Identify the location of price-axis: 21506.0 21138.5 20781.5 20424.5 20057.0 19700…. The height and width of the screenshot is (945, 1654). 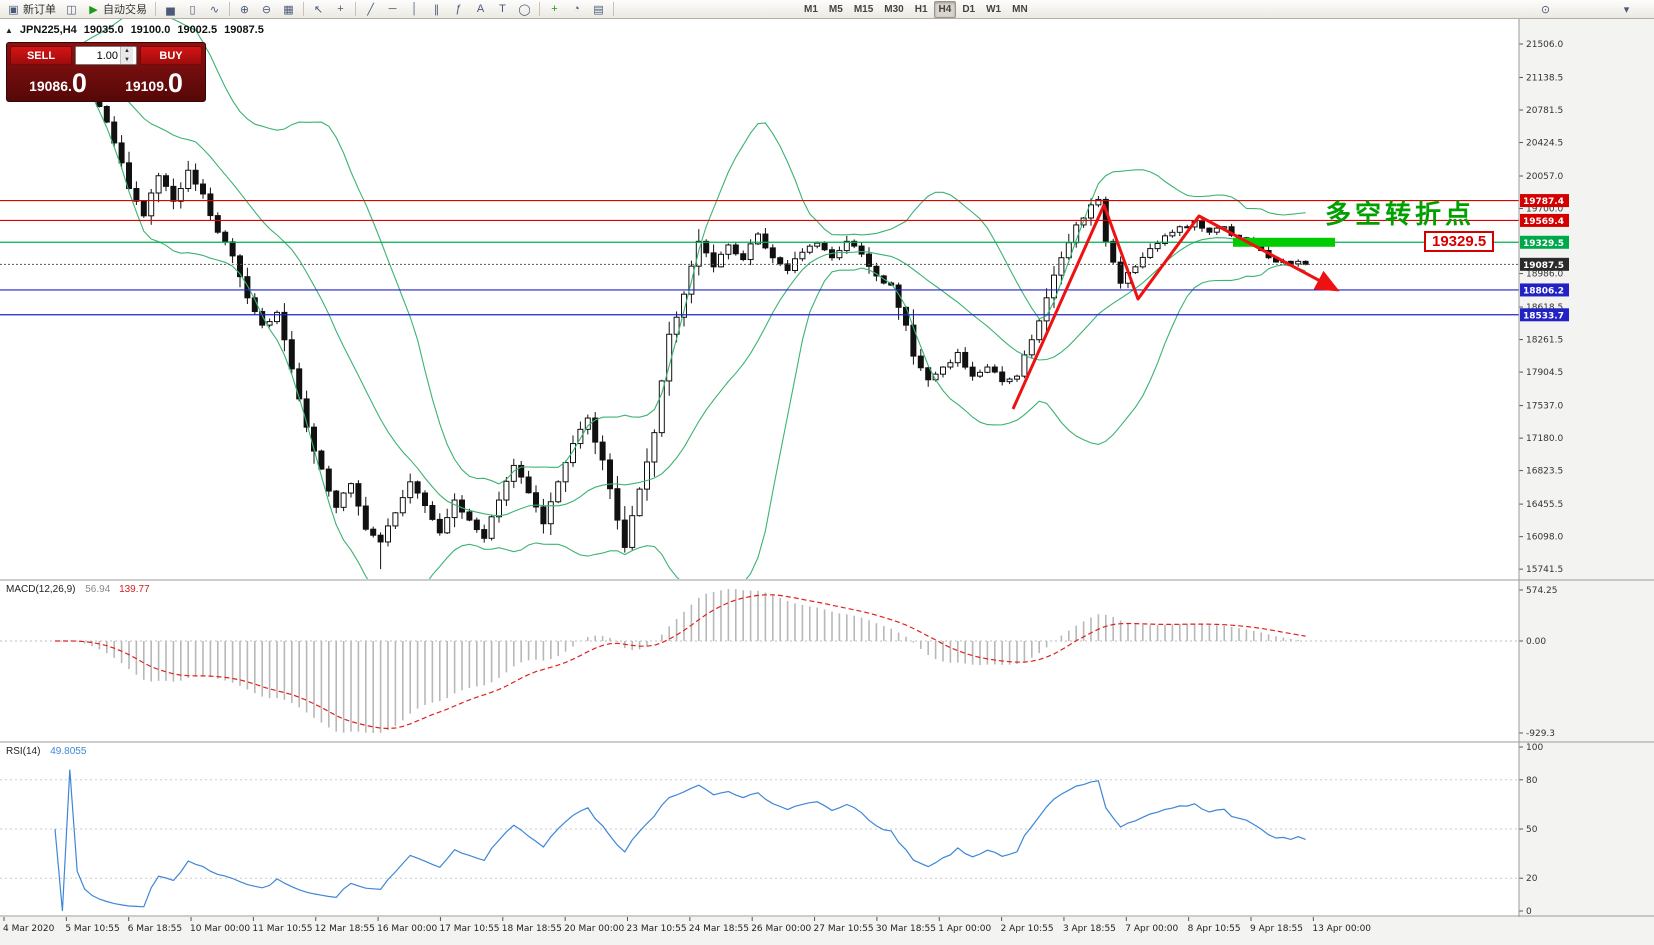
(1544, 478).